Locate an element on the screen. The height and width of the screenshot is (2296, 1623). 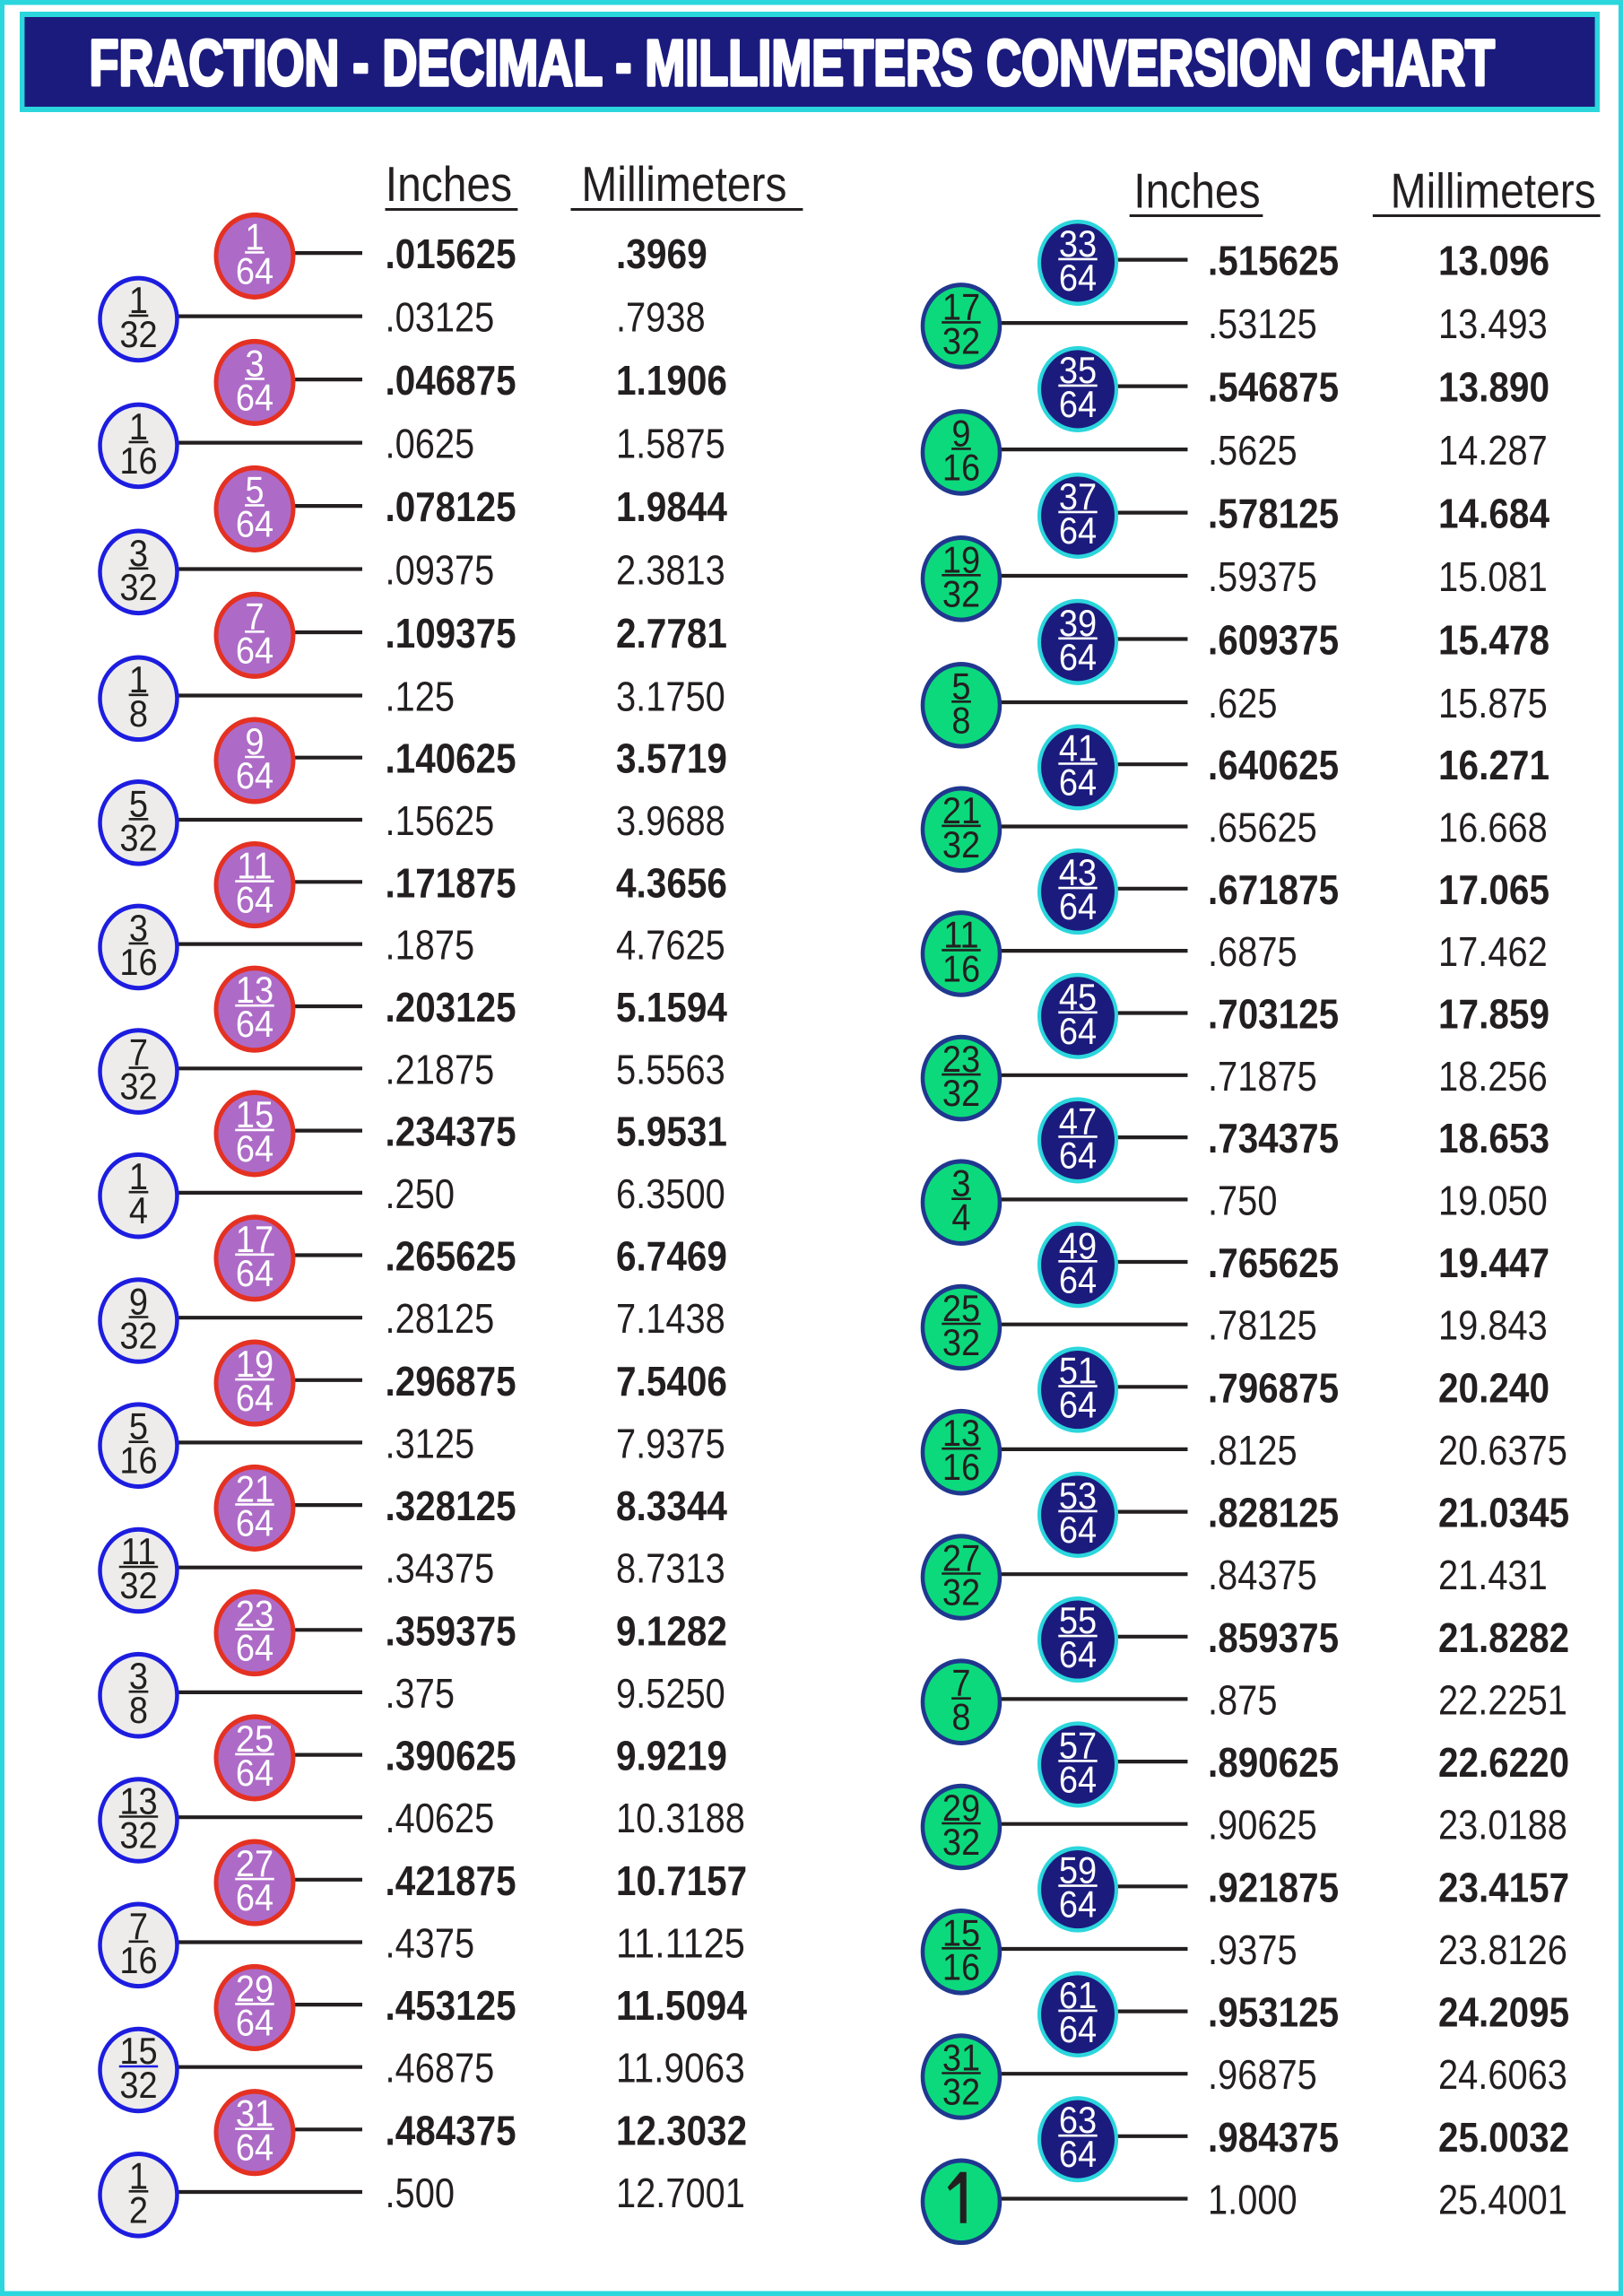
svg-text: 21.0345 is located at coordinates (1503, 1513).